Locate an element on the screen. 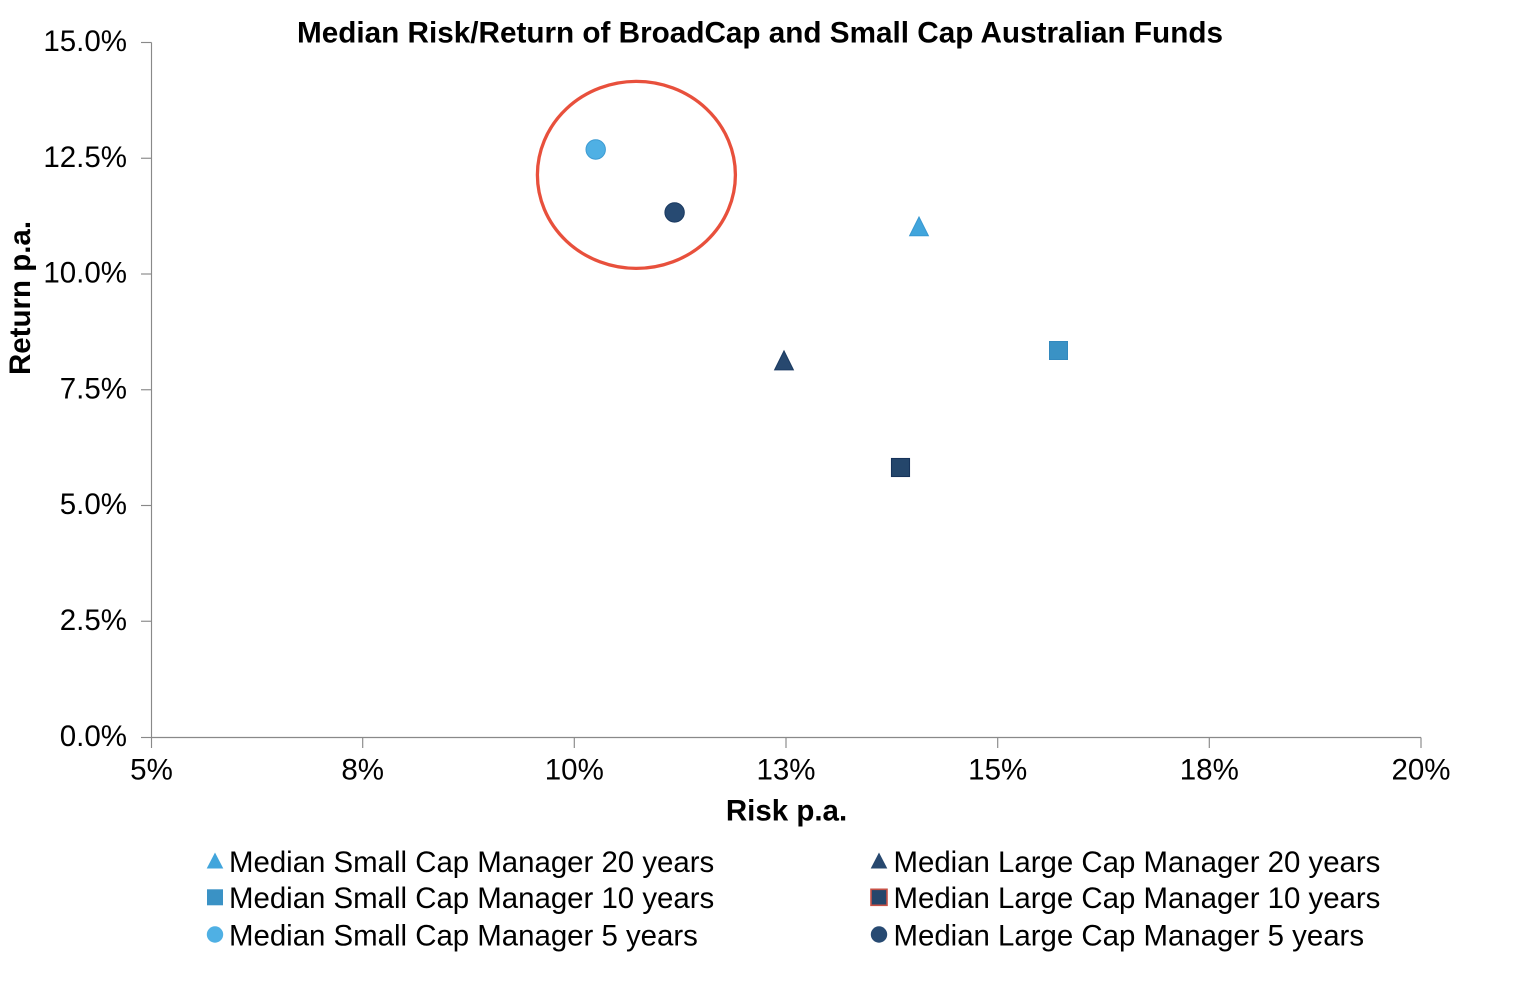 The width and height of the screenshot is (1526, 1002). svg-text:Median Large Cap Manager 10 ye: Median Large Cap Manager 10 years is located at coordinates (1137, 898).